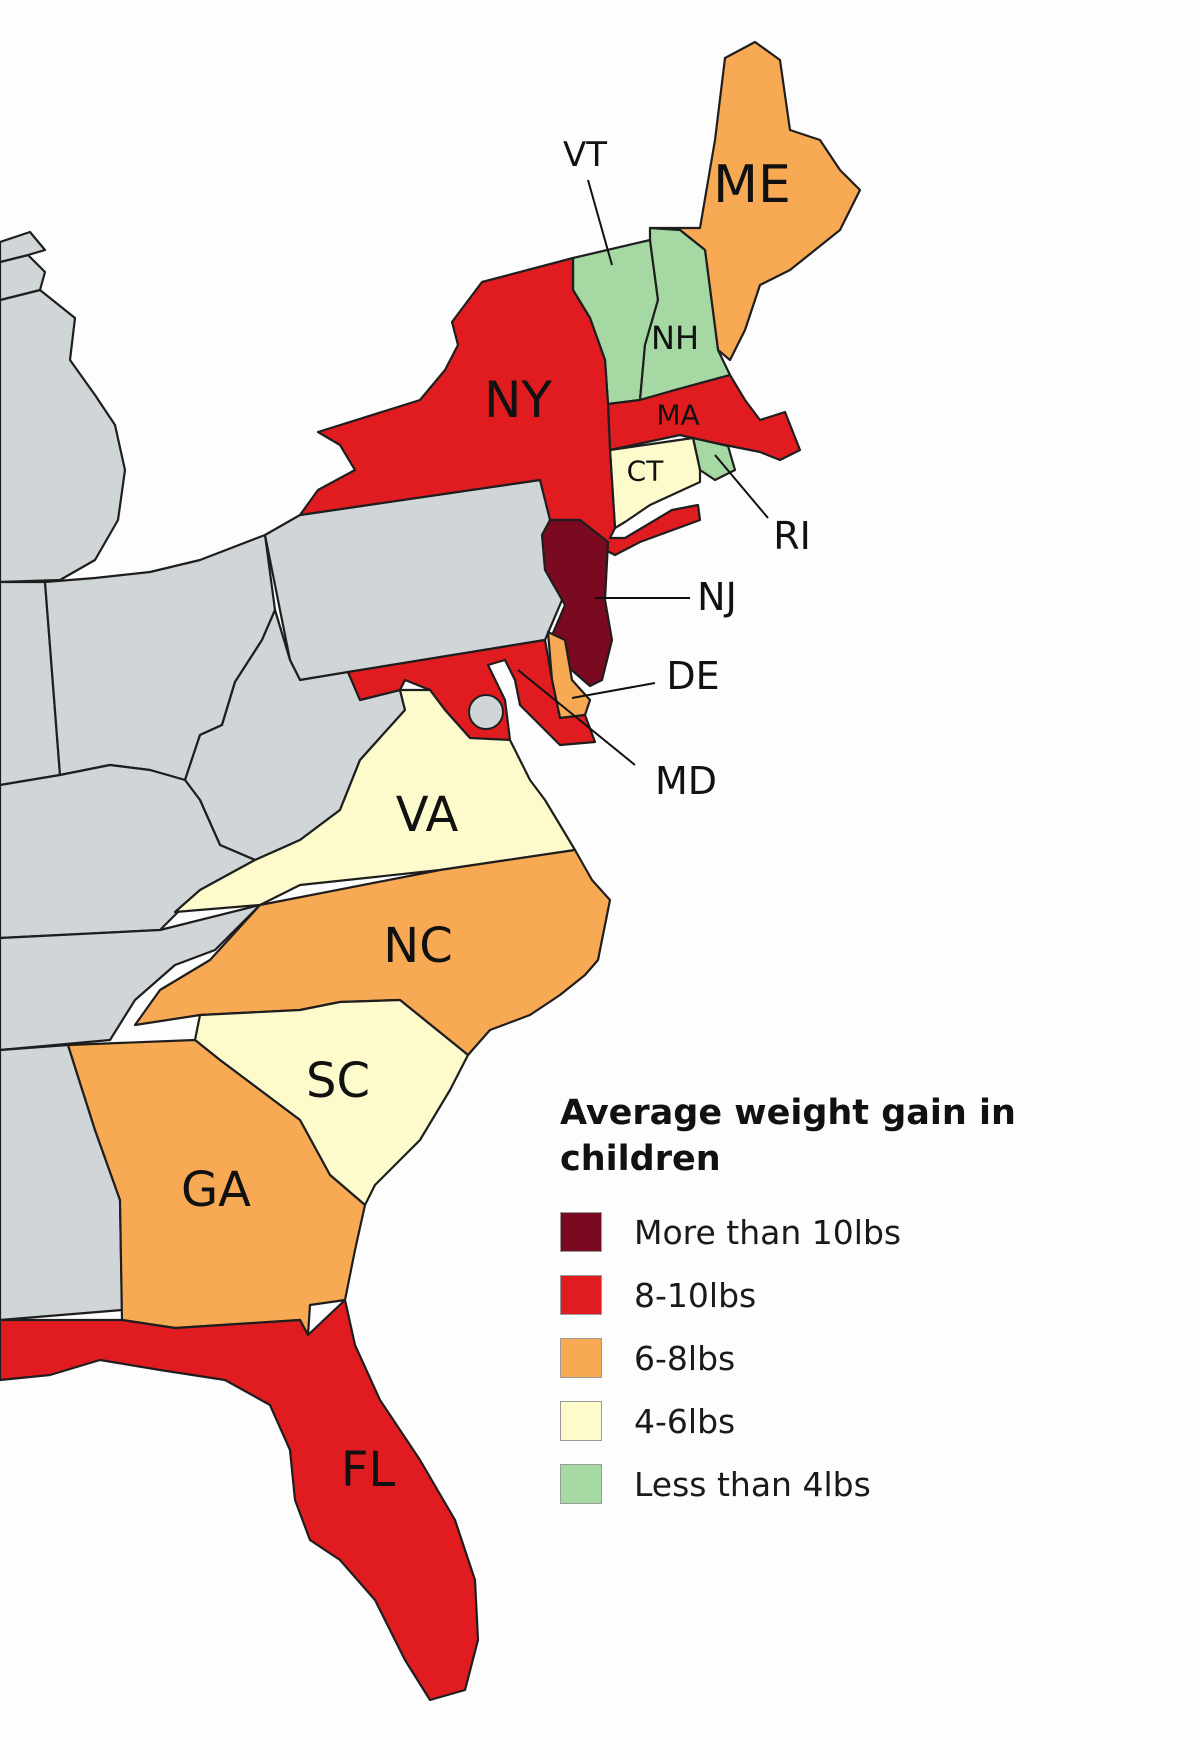 This screenshot has height=1754, width=1200. What do you see at coordinates (792, 536) in the screenshot?
I see `label-RI: RI` at bounding box center [792, 536].